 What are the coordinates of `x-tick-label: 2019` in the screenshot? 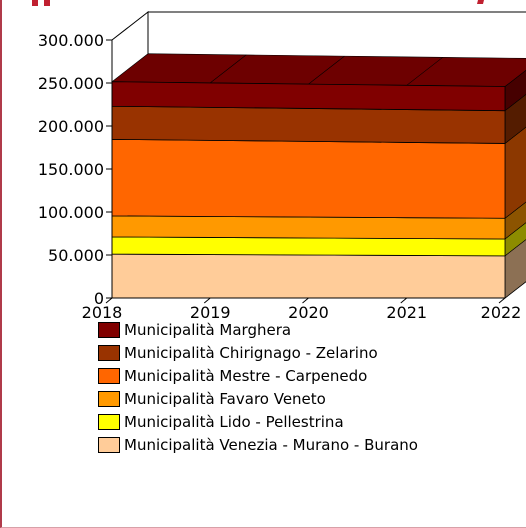 It's located at (210, 310).